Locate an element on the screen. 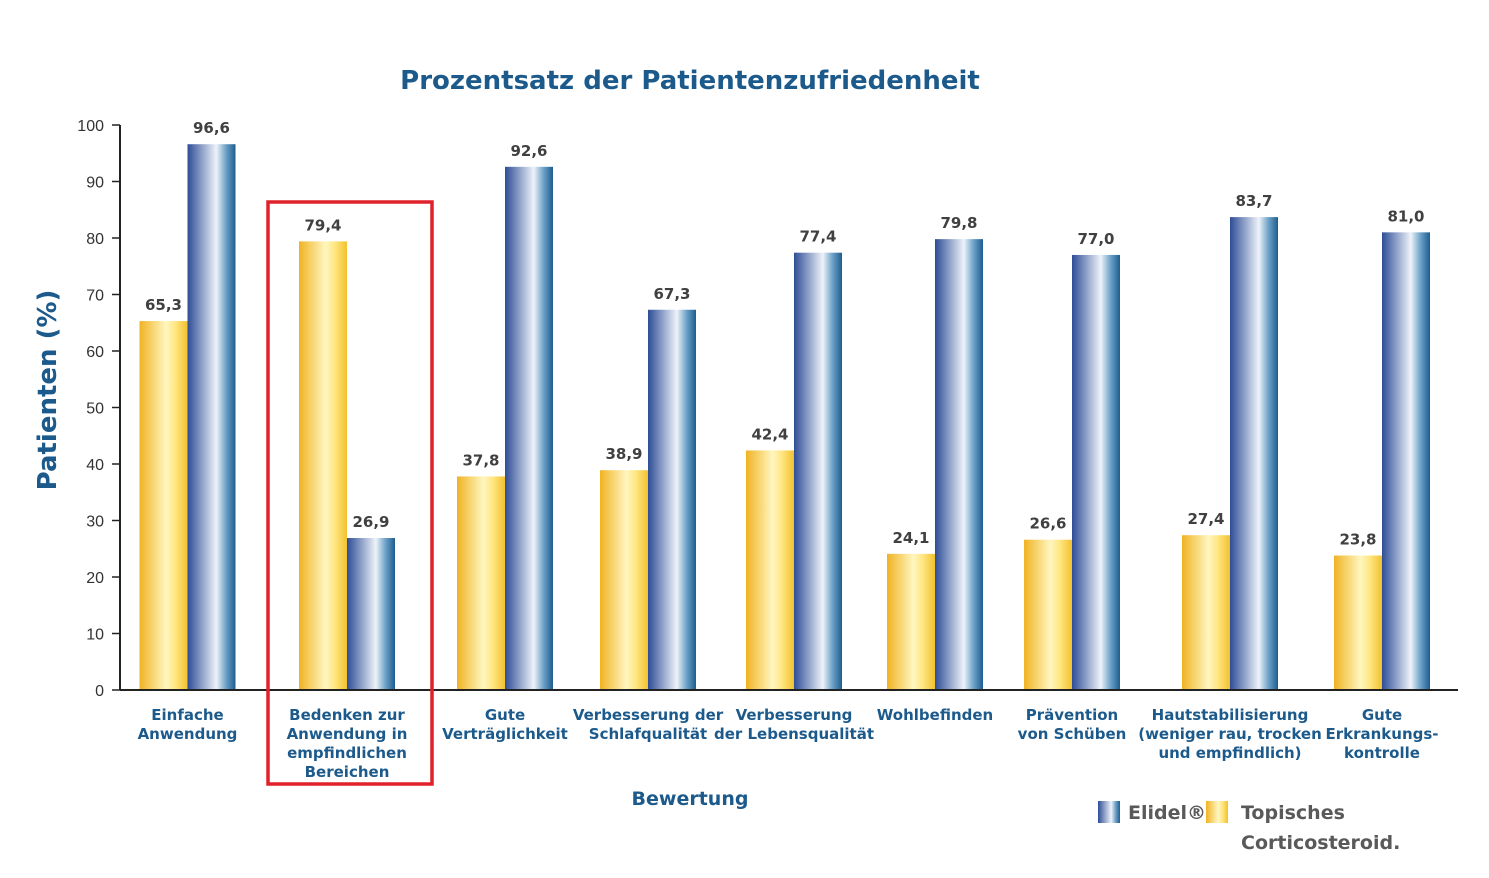 Image resolution: width=1489 pixels, height=878 pixels. y-axis-ticks: 0 10 20 30 40 50 60 70 80 90 100 is located at coordinates (98, 409).